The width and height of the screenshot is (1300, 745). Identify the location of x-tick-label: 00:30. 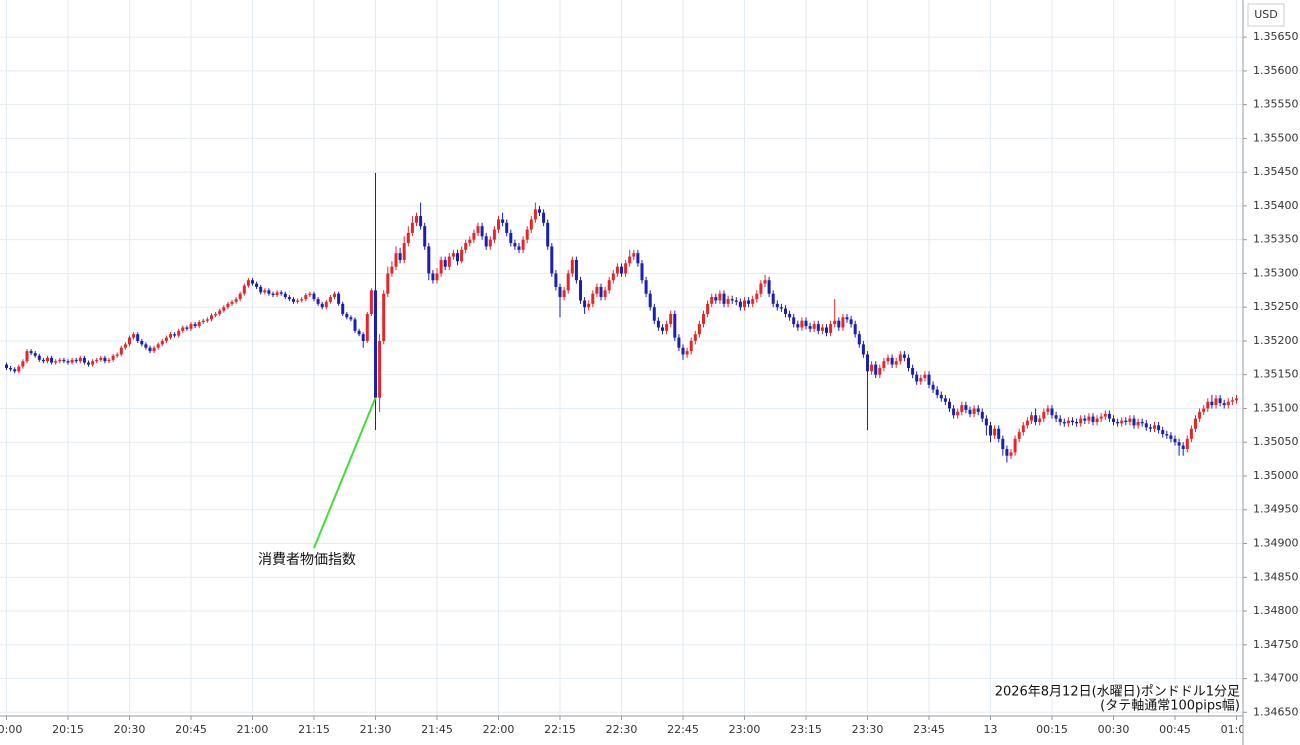
(1114, 729).